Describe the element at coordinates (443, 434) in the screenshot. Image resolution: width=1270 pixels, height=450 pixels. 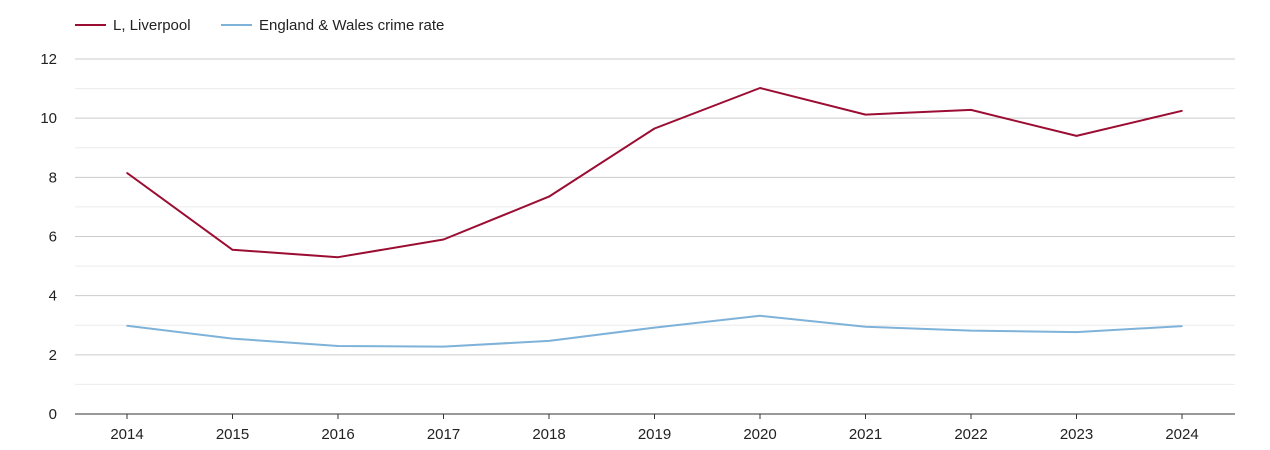
I see `x-tick-label: 2017` at that location.